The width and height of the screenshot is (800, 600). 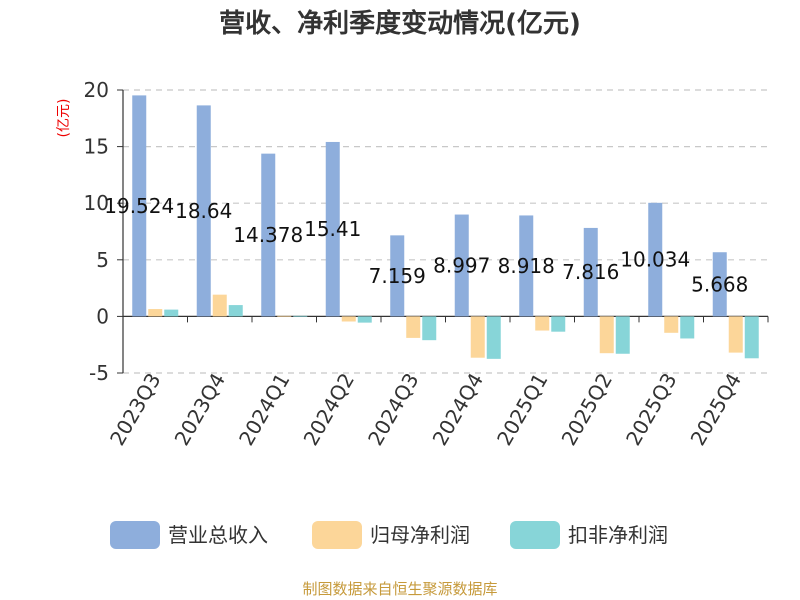 I want to click on bar-series0-2025q2, so click(x=590, y=272).